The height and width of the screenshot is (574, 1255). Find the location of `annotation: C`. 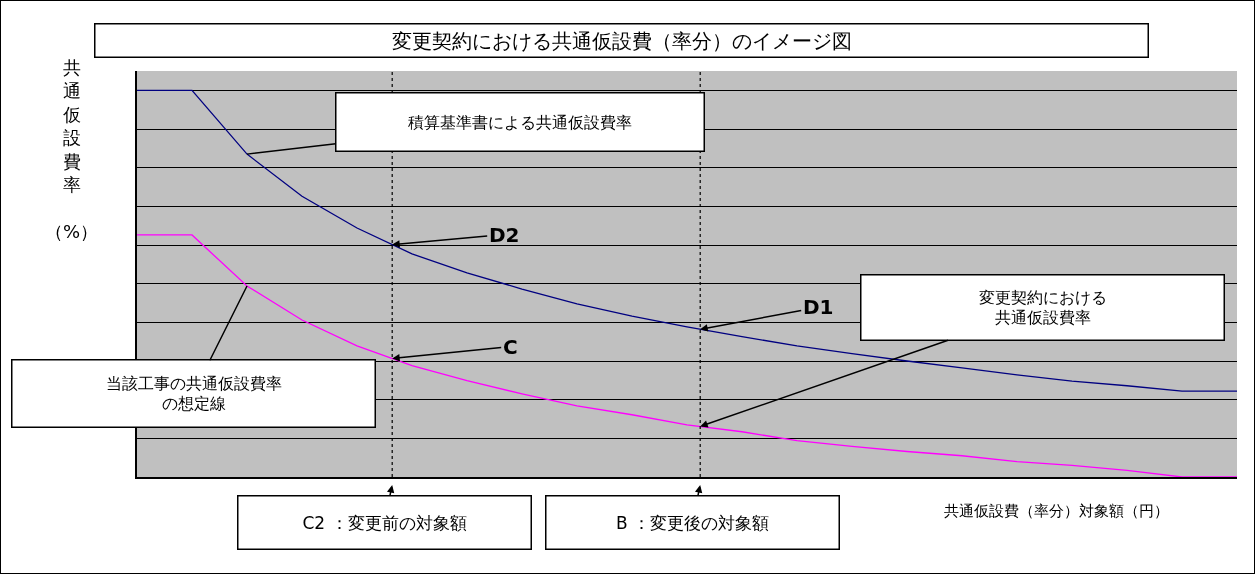

annotation: C is located at coordinates (510, 347).